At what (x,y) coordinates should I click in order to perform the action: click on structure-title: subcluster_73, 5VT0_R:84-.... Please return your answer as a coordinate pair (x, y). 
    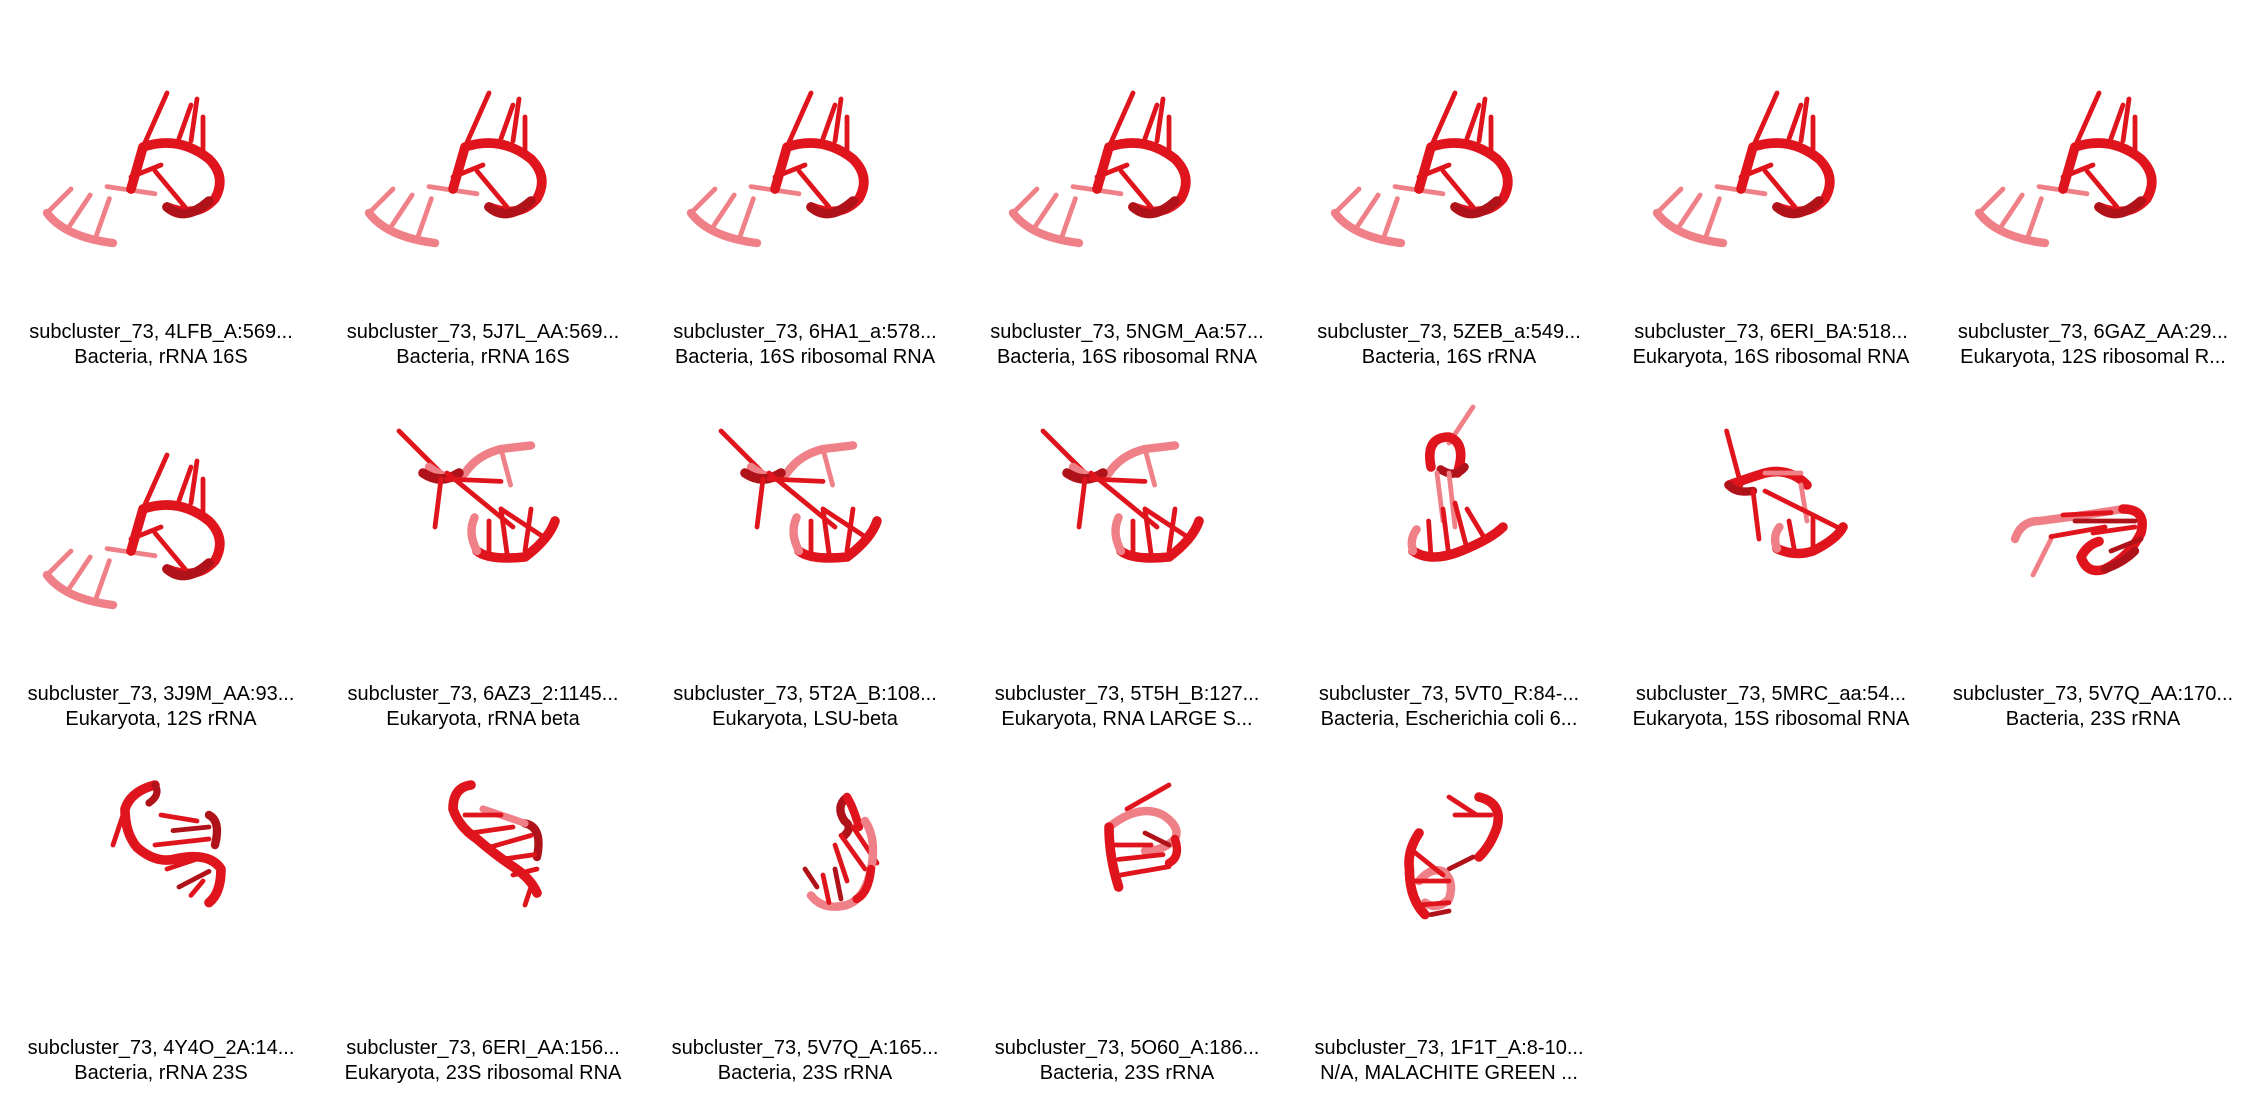
    Looking at the image, I should click on (1449, 694).